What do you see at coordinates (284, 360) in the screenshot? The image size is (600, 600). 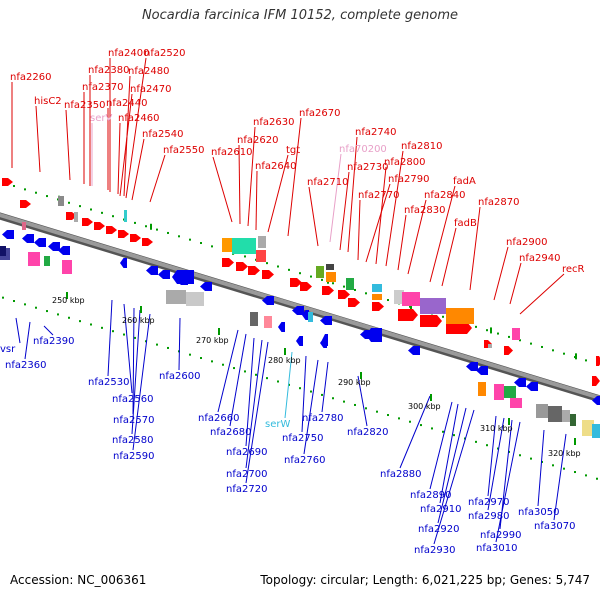 I see `scale-tick-label: 280 kbp` at bounding box center [284, 360].